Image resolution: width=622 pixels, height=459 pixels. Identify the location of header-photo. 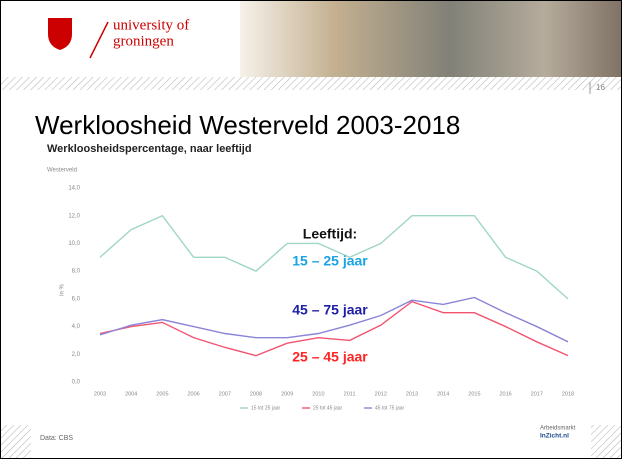
(430, 39).